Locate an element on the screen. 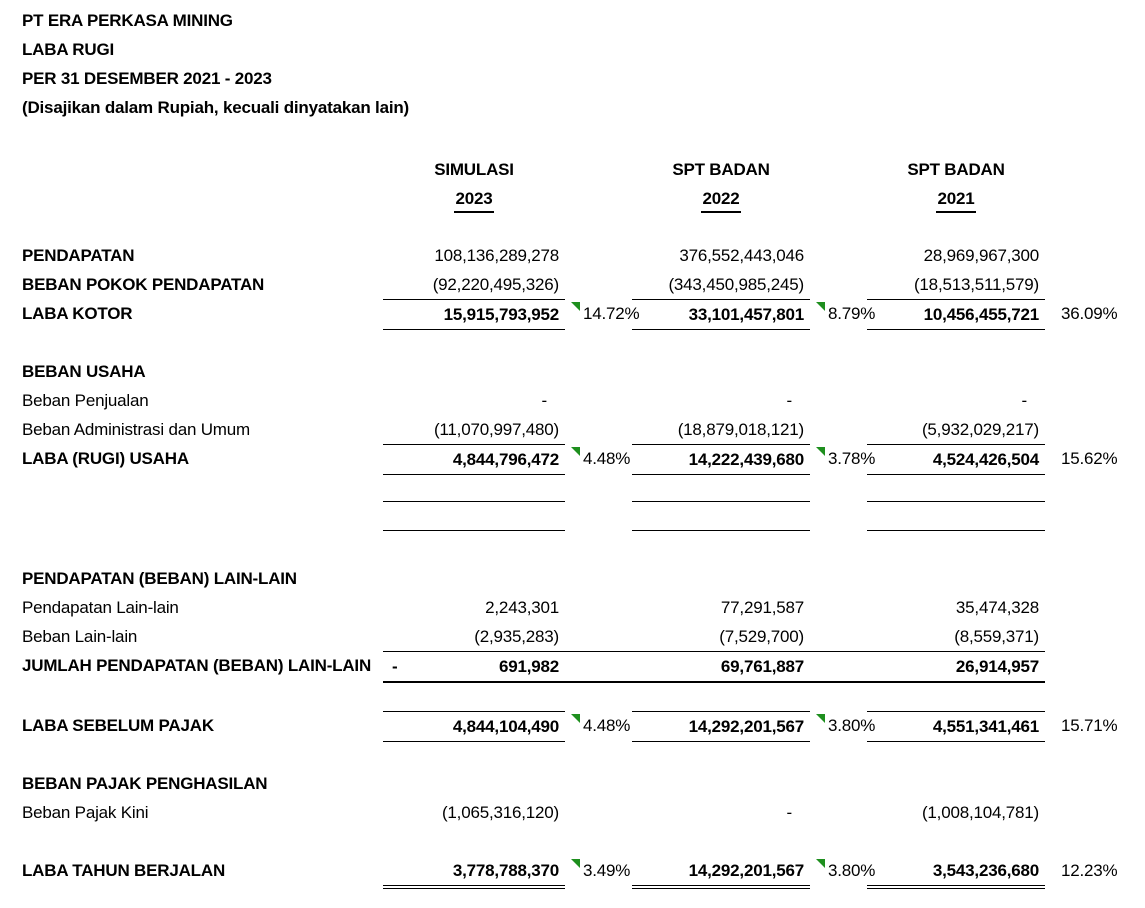  amount-cell: 4,844,104,490 is located at coordinates (474, 726).